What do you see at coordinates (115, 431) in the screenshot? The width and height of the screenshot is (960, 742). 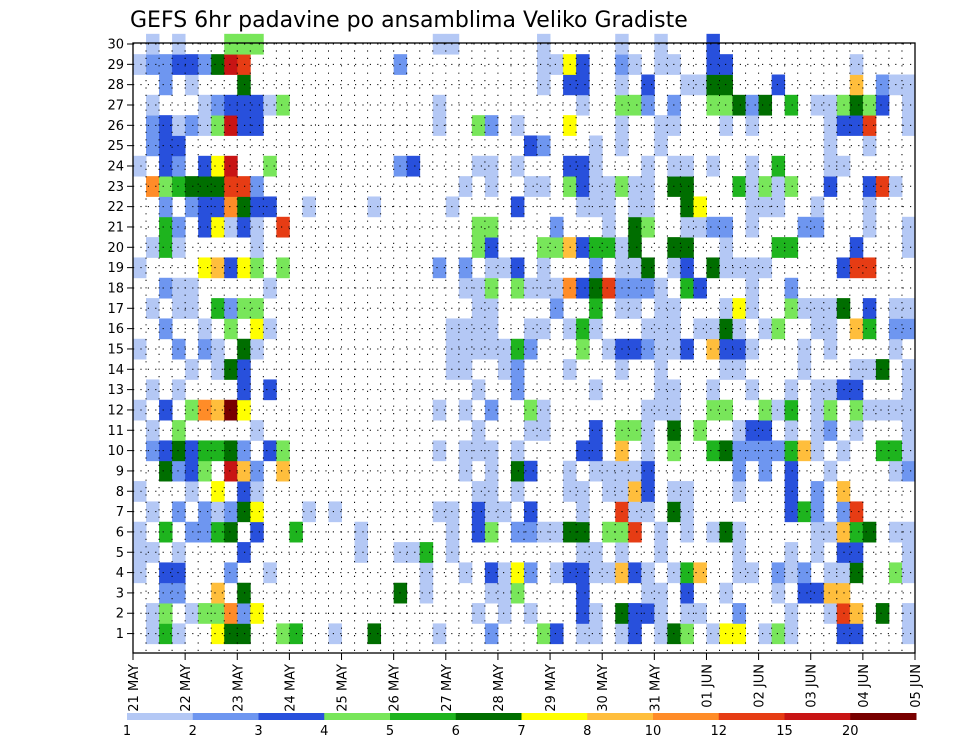 I see `y-tick-label: 11` at bounding box center [115, 431].